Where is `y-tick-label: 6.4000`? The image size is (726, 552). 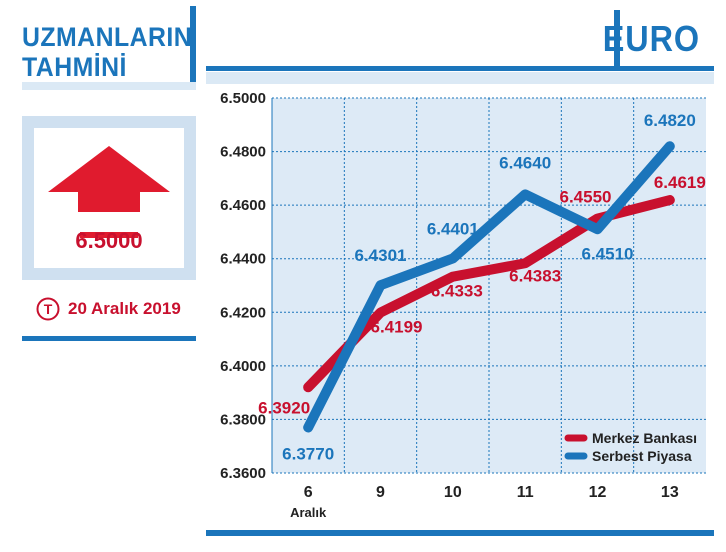 y-tick-label: 6.4000 is located at coordinates (243, 366).